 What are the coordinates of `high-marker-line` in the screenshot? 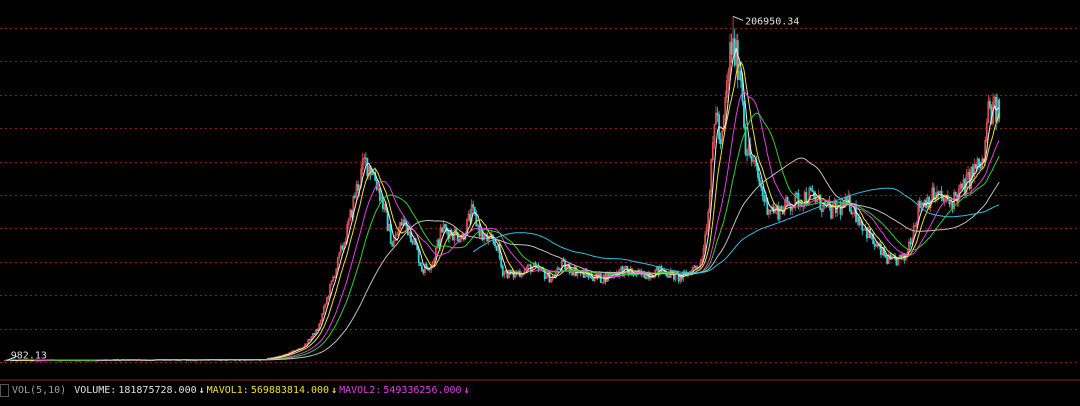 It's located at (738, 18).